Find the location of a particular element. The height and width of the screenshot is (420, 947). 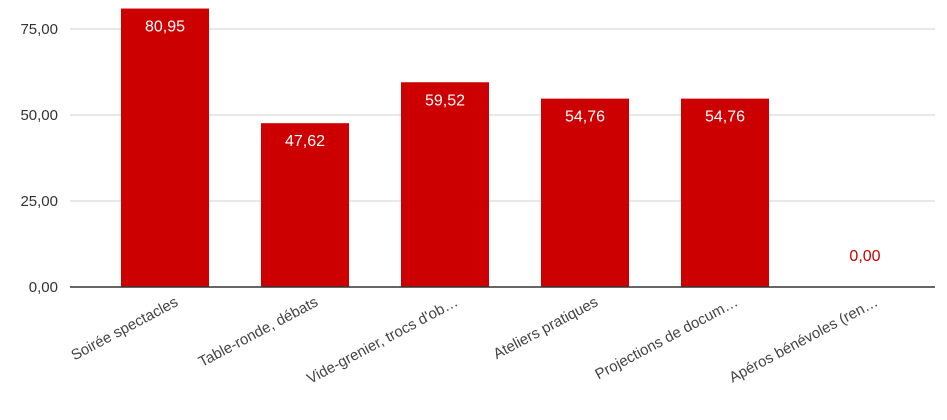

bar-value-label: 80,95 is located at coordinates (165, 27).